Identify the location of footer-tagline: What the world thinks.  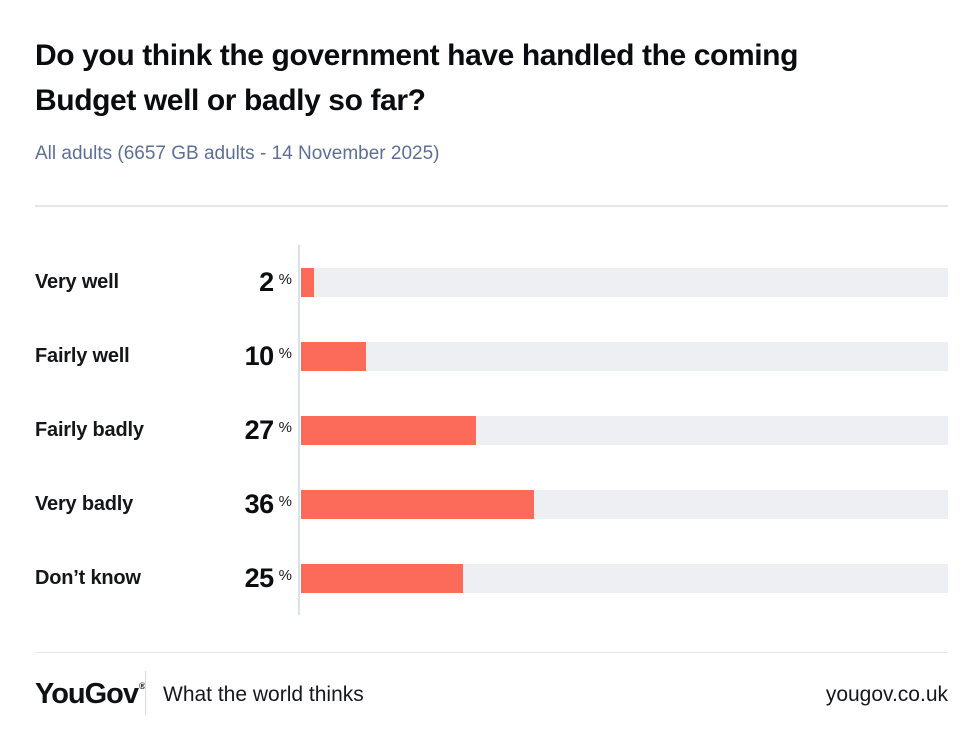
(263, 694).